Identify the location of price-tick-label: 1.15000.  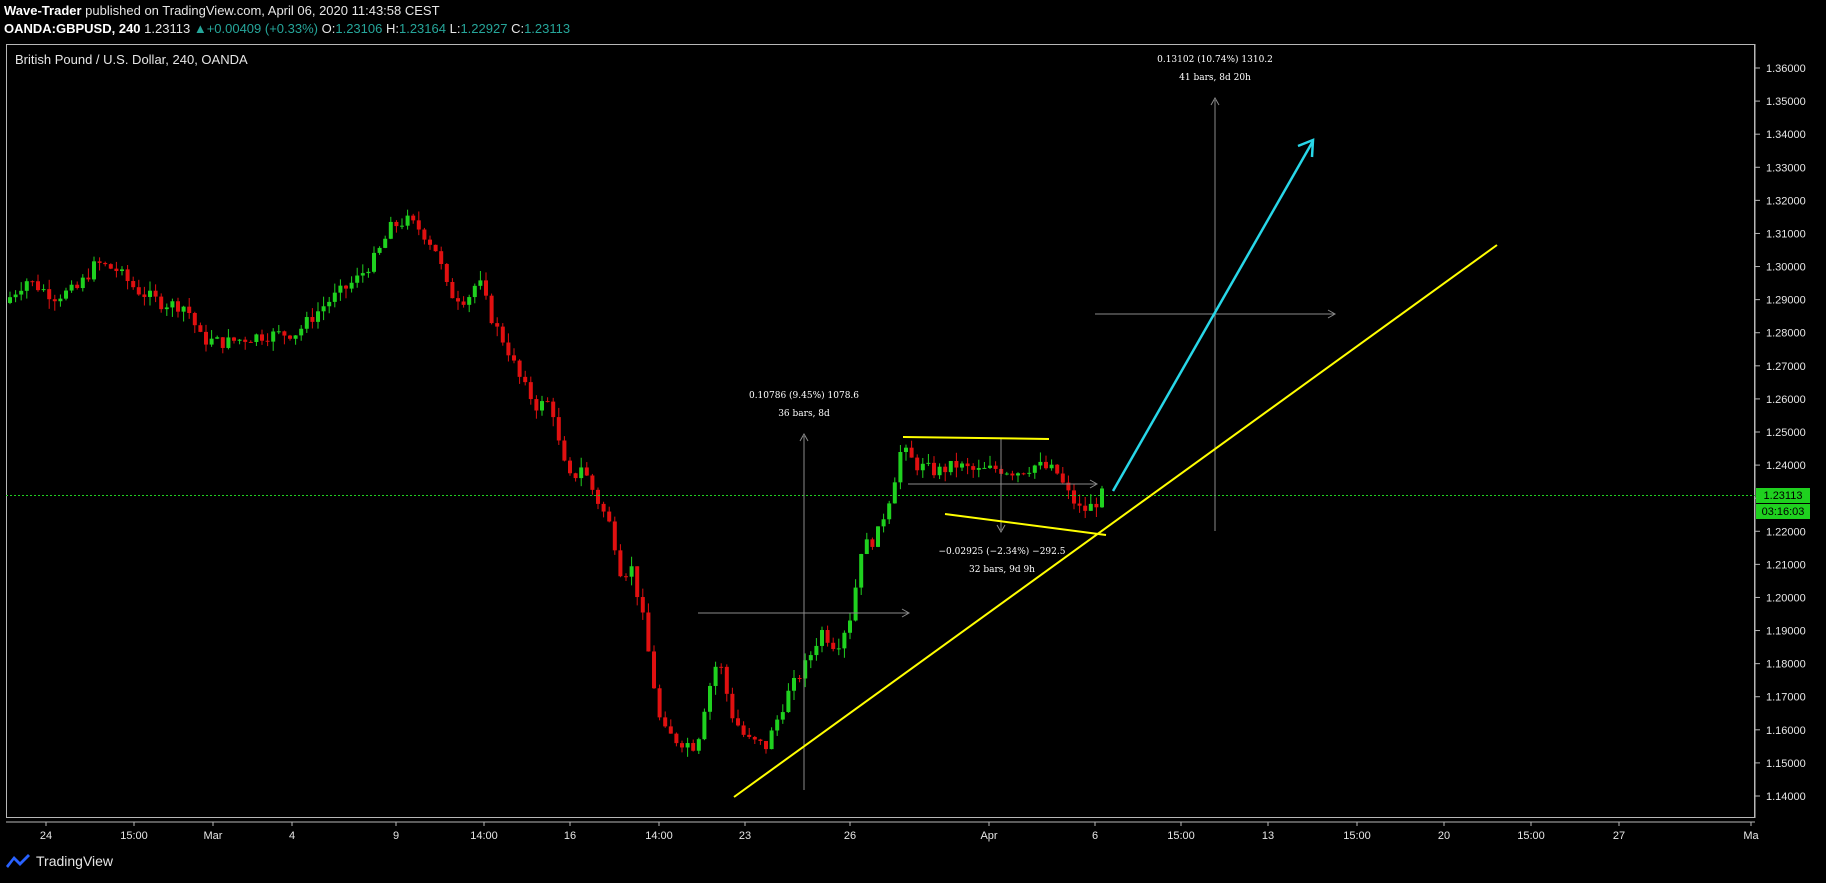
(1786, 764).